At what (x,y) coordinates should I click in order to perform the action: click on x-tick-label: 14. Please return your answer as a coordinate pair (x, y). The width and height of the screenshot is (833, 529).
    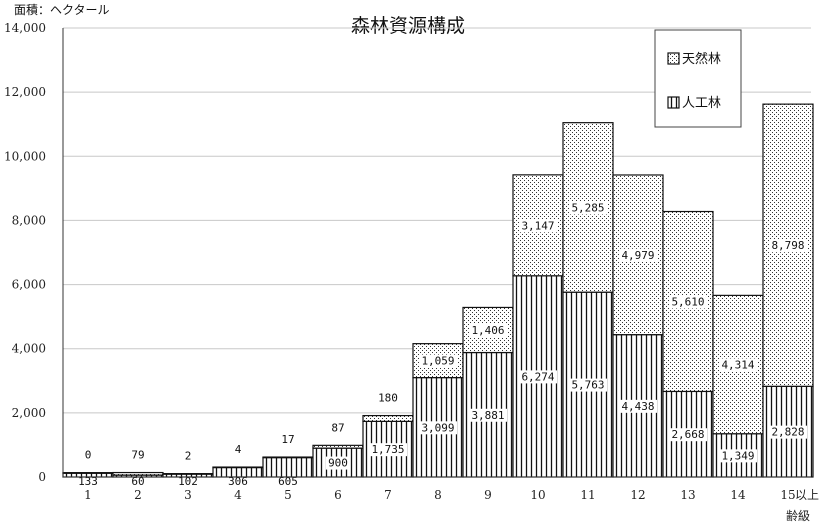
    Looking at the image, I should click on (738, 495).